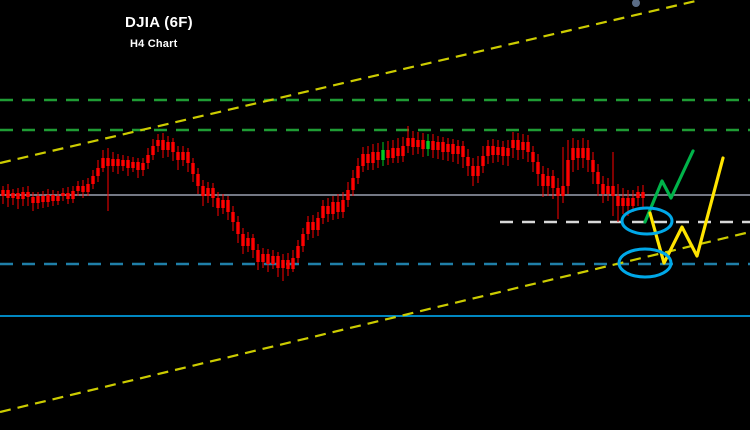 The image size is (750, 430). What do you see at coordinates (647, 221) in the screenshot?
I see `marker-entry-zone-upper` at bounding box center [647, 221].